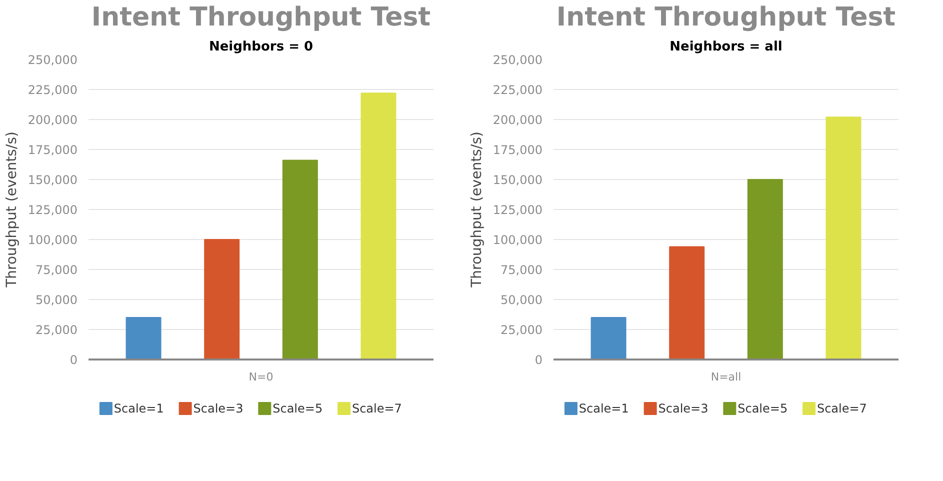  I want to click on chart-subtitle: Neighbors = all, so click(726, 47).